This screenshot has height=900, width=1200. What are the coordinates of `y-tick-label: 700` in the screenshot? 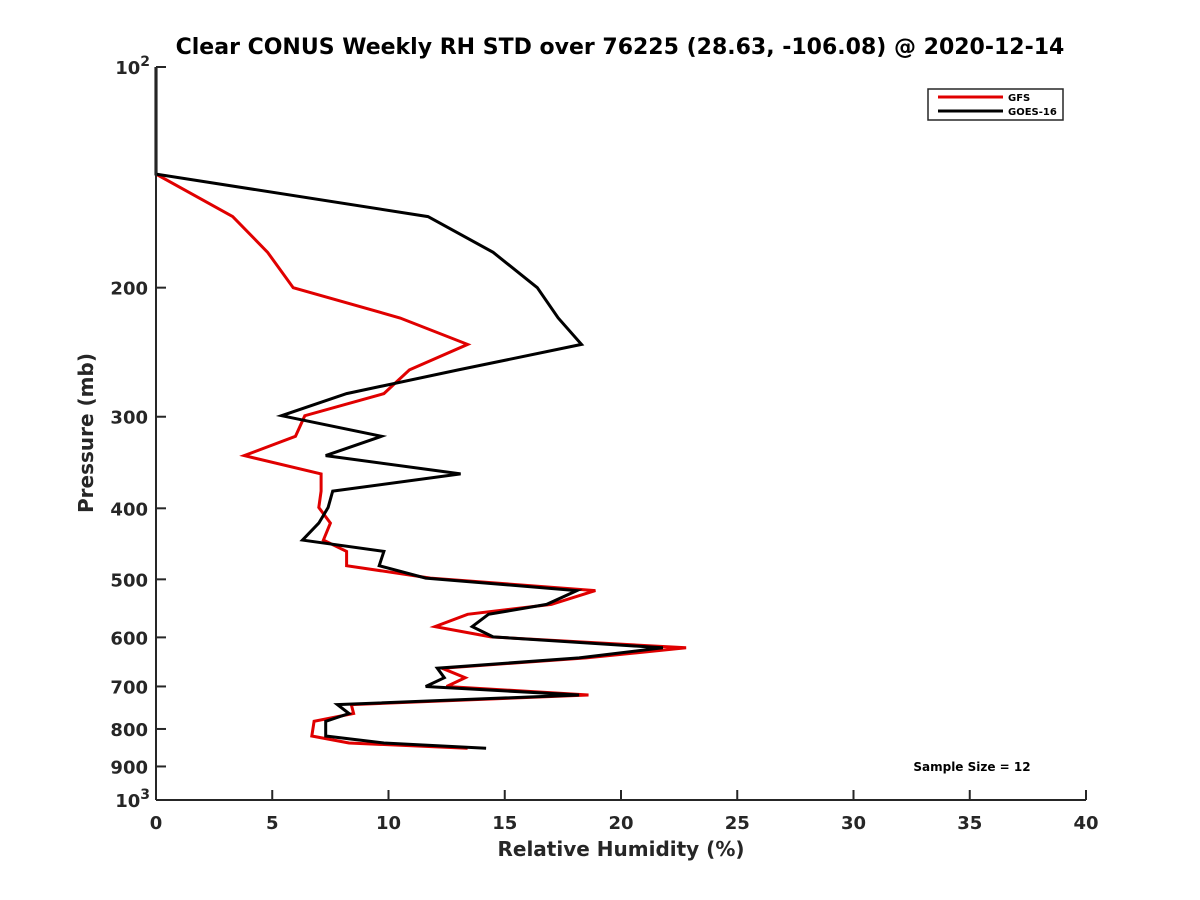 It's located at (129, 687).